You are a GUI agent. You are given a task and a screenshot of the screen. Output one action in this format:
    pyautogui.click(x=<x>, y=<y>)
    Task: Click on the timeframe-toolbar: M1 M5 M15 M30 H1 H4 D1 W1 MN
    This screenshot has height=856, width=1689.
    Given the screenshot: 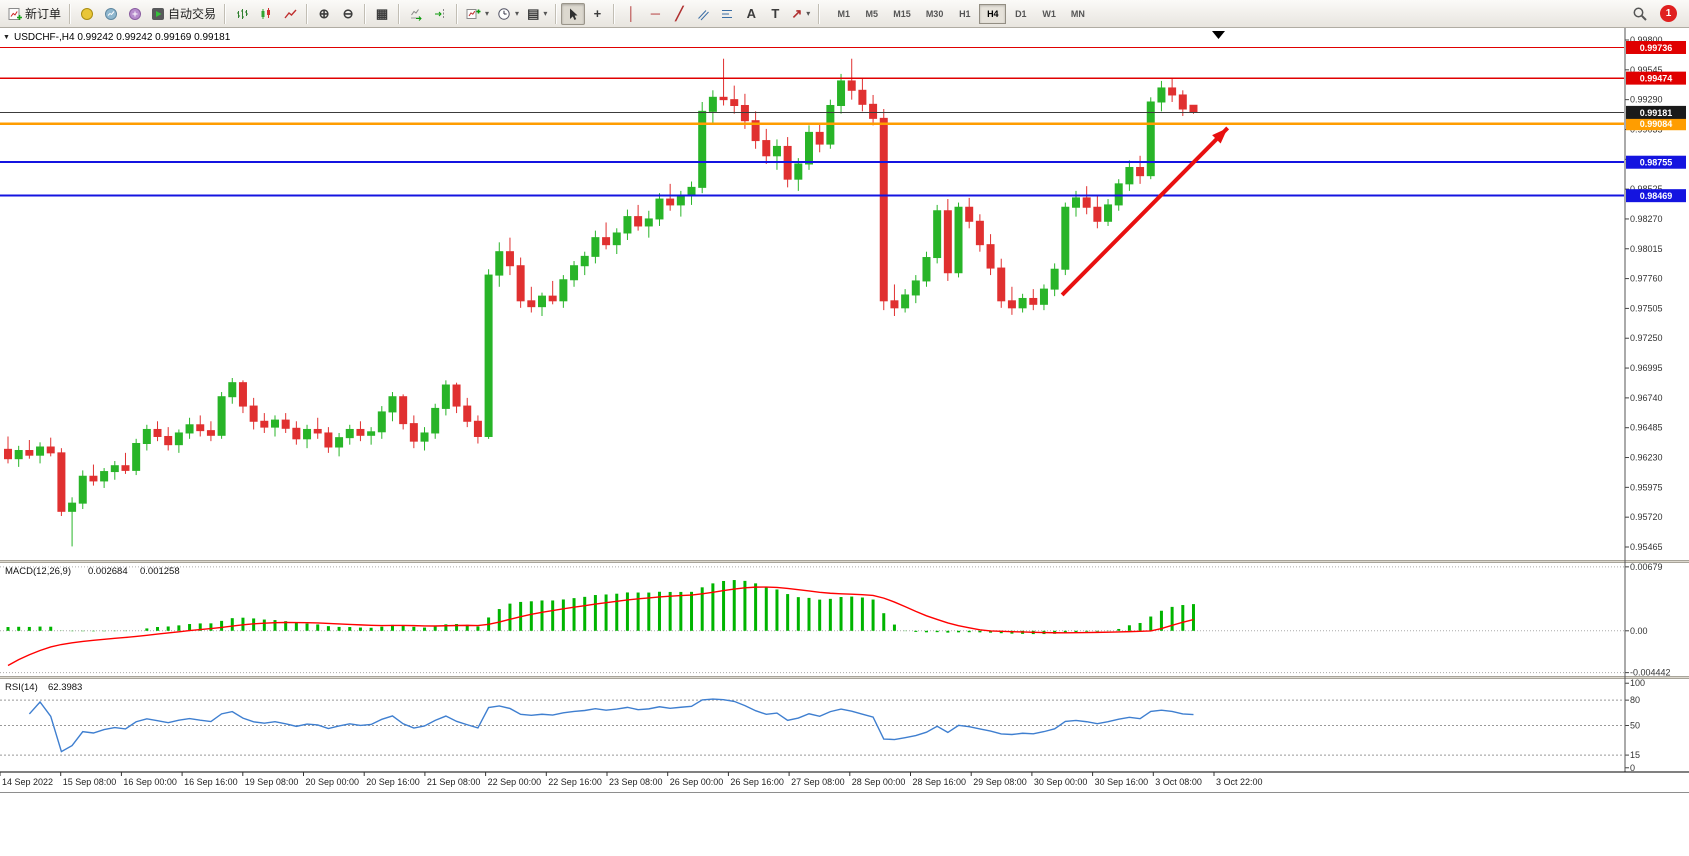 What is the action you would take?
    pyautogui.click(x=961, y=13)
    